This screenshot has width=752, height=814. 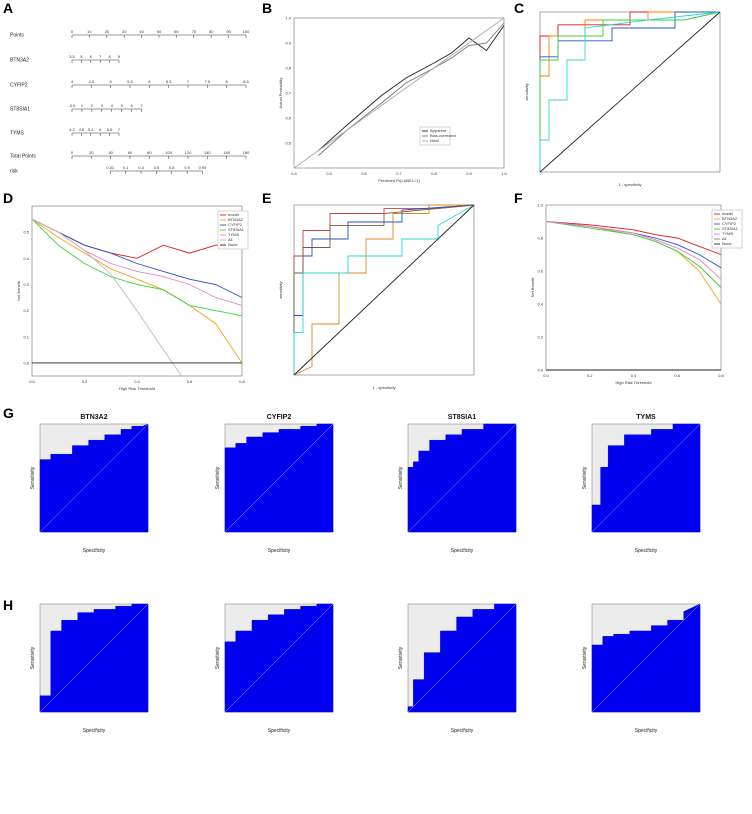 What do you see at coordinates (208, 81) in the screenshot?
I see `nomogram-tick-label: 7.5` at bounding box center [208, 81].